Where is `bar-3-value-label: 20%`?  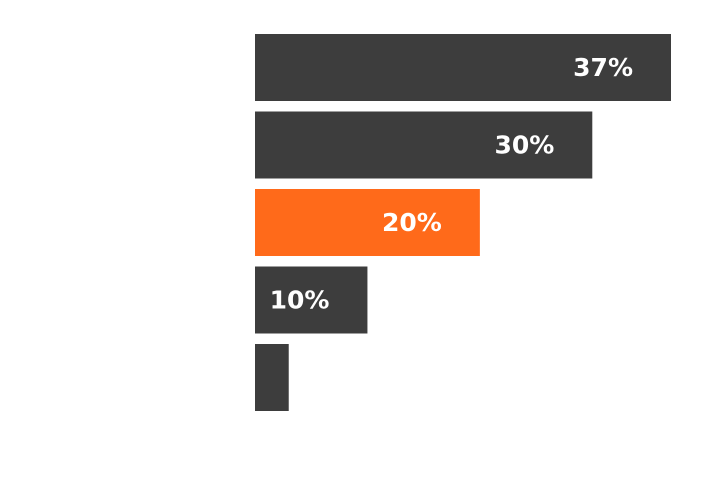
bar-3-value-label: 20% is located at coordinates (412, 222).